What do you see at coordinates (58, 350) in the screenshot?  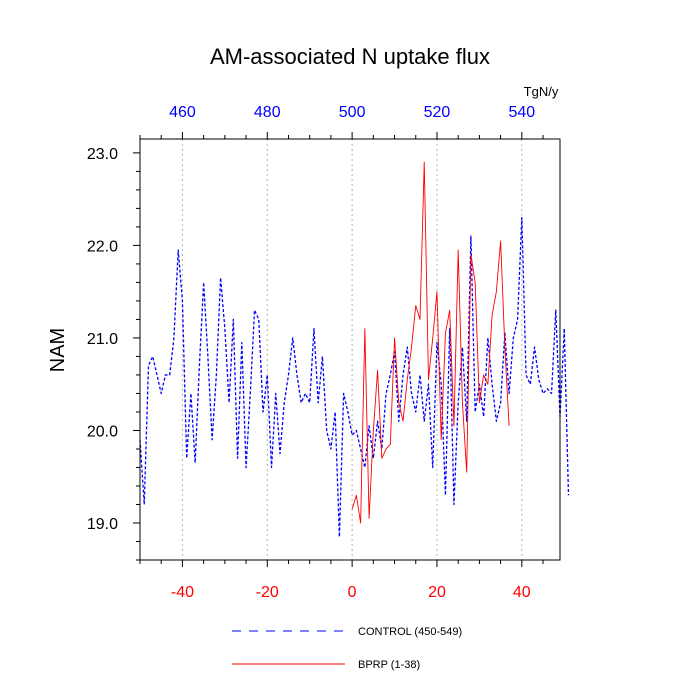 I see `y-axis-label: NAM` at bounding box center [58, 350].